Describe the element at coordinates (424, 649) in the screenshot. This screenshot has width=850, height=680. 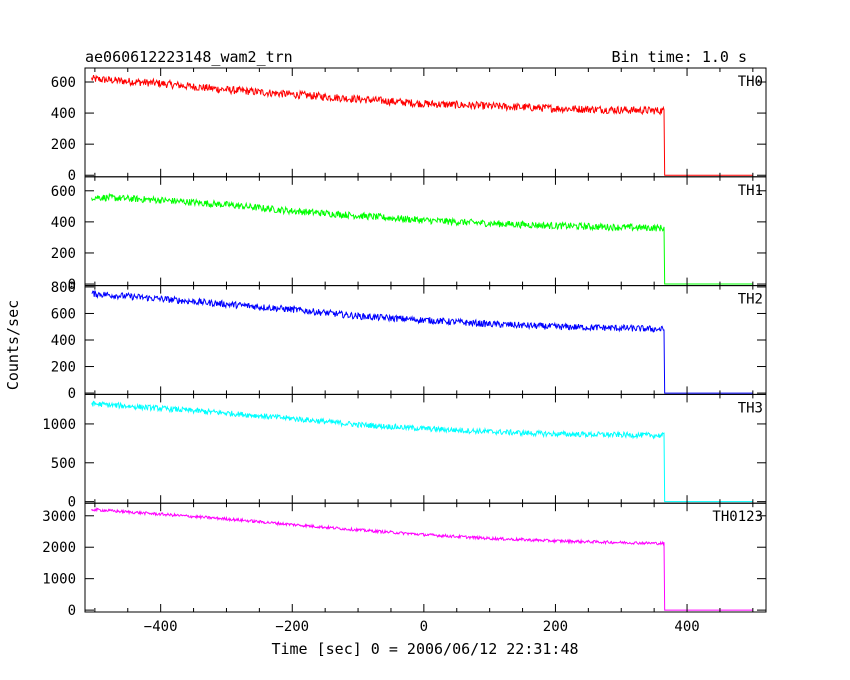
I see `x-axis-label: Time [sec] 0 = 2006/06/12 22:31:48` at that location.